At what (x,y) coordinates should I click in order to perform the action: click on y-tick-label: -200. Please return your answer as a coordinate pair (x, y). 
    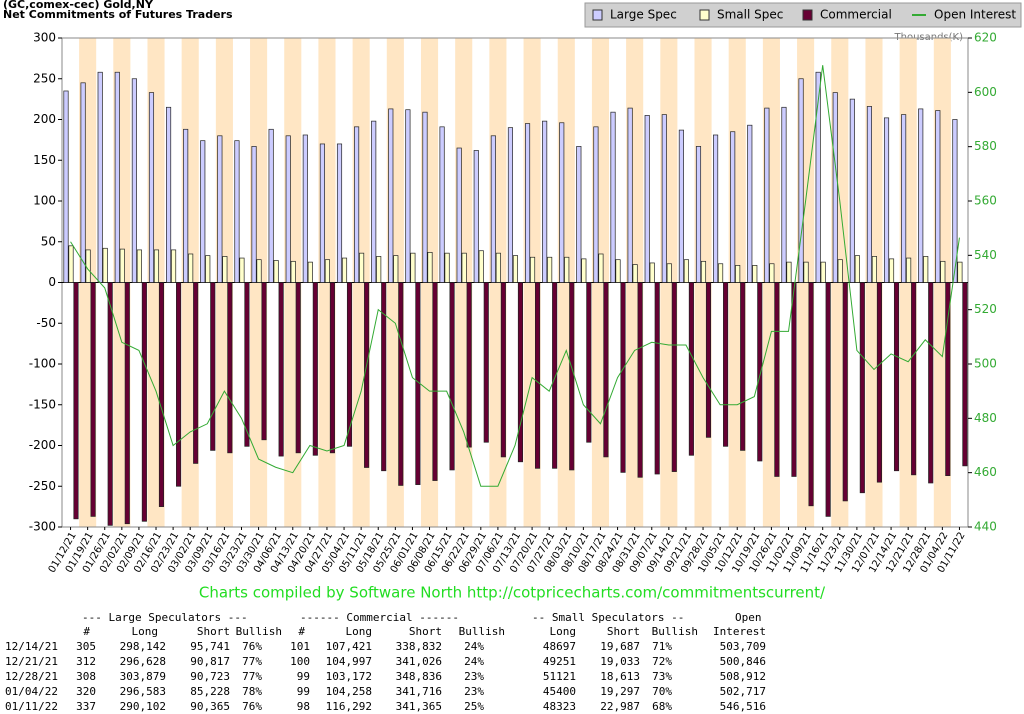
    Looking at the image, I should click on (42, 445).